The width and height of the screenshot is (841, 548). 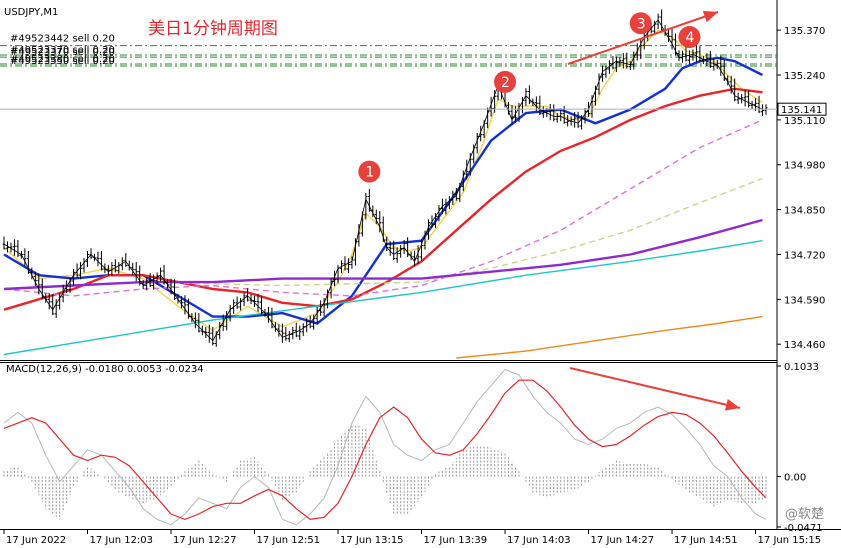 I want to click on order-label: #49523442 sell 0.20, so click(x=62, y=39).